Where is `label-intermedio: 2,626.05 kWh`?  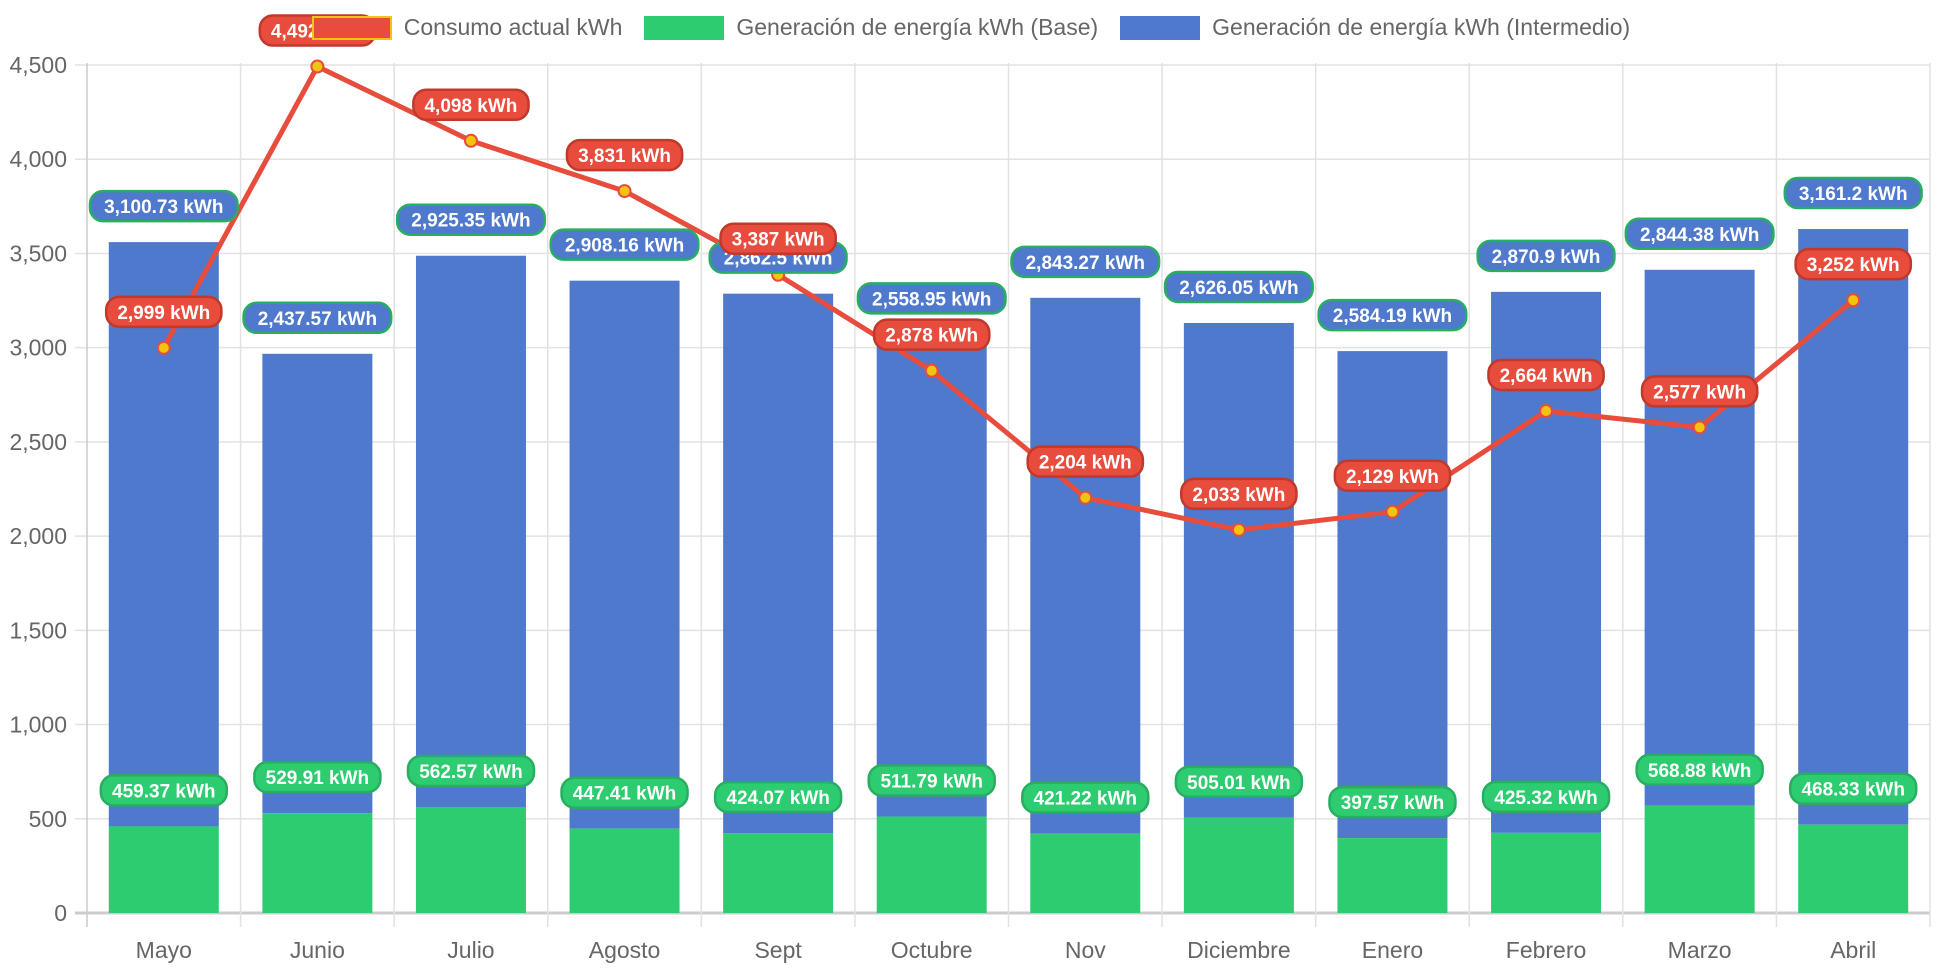
label-intermedio: 2,626.05 kWh is located at coordinates (1238, 287).